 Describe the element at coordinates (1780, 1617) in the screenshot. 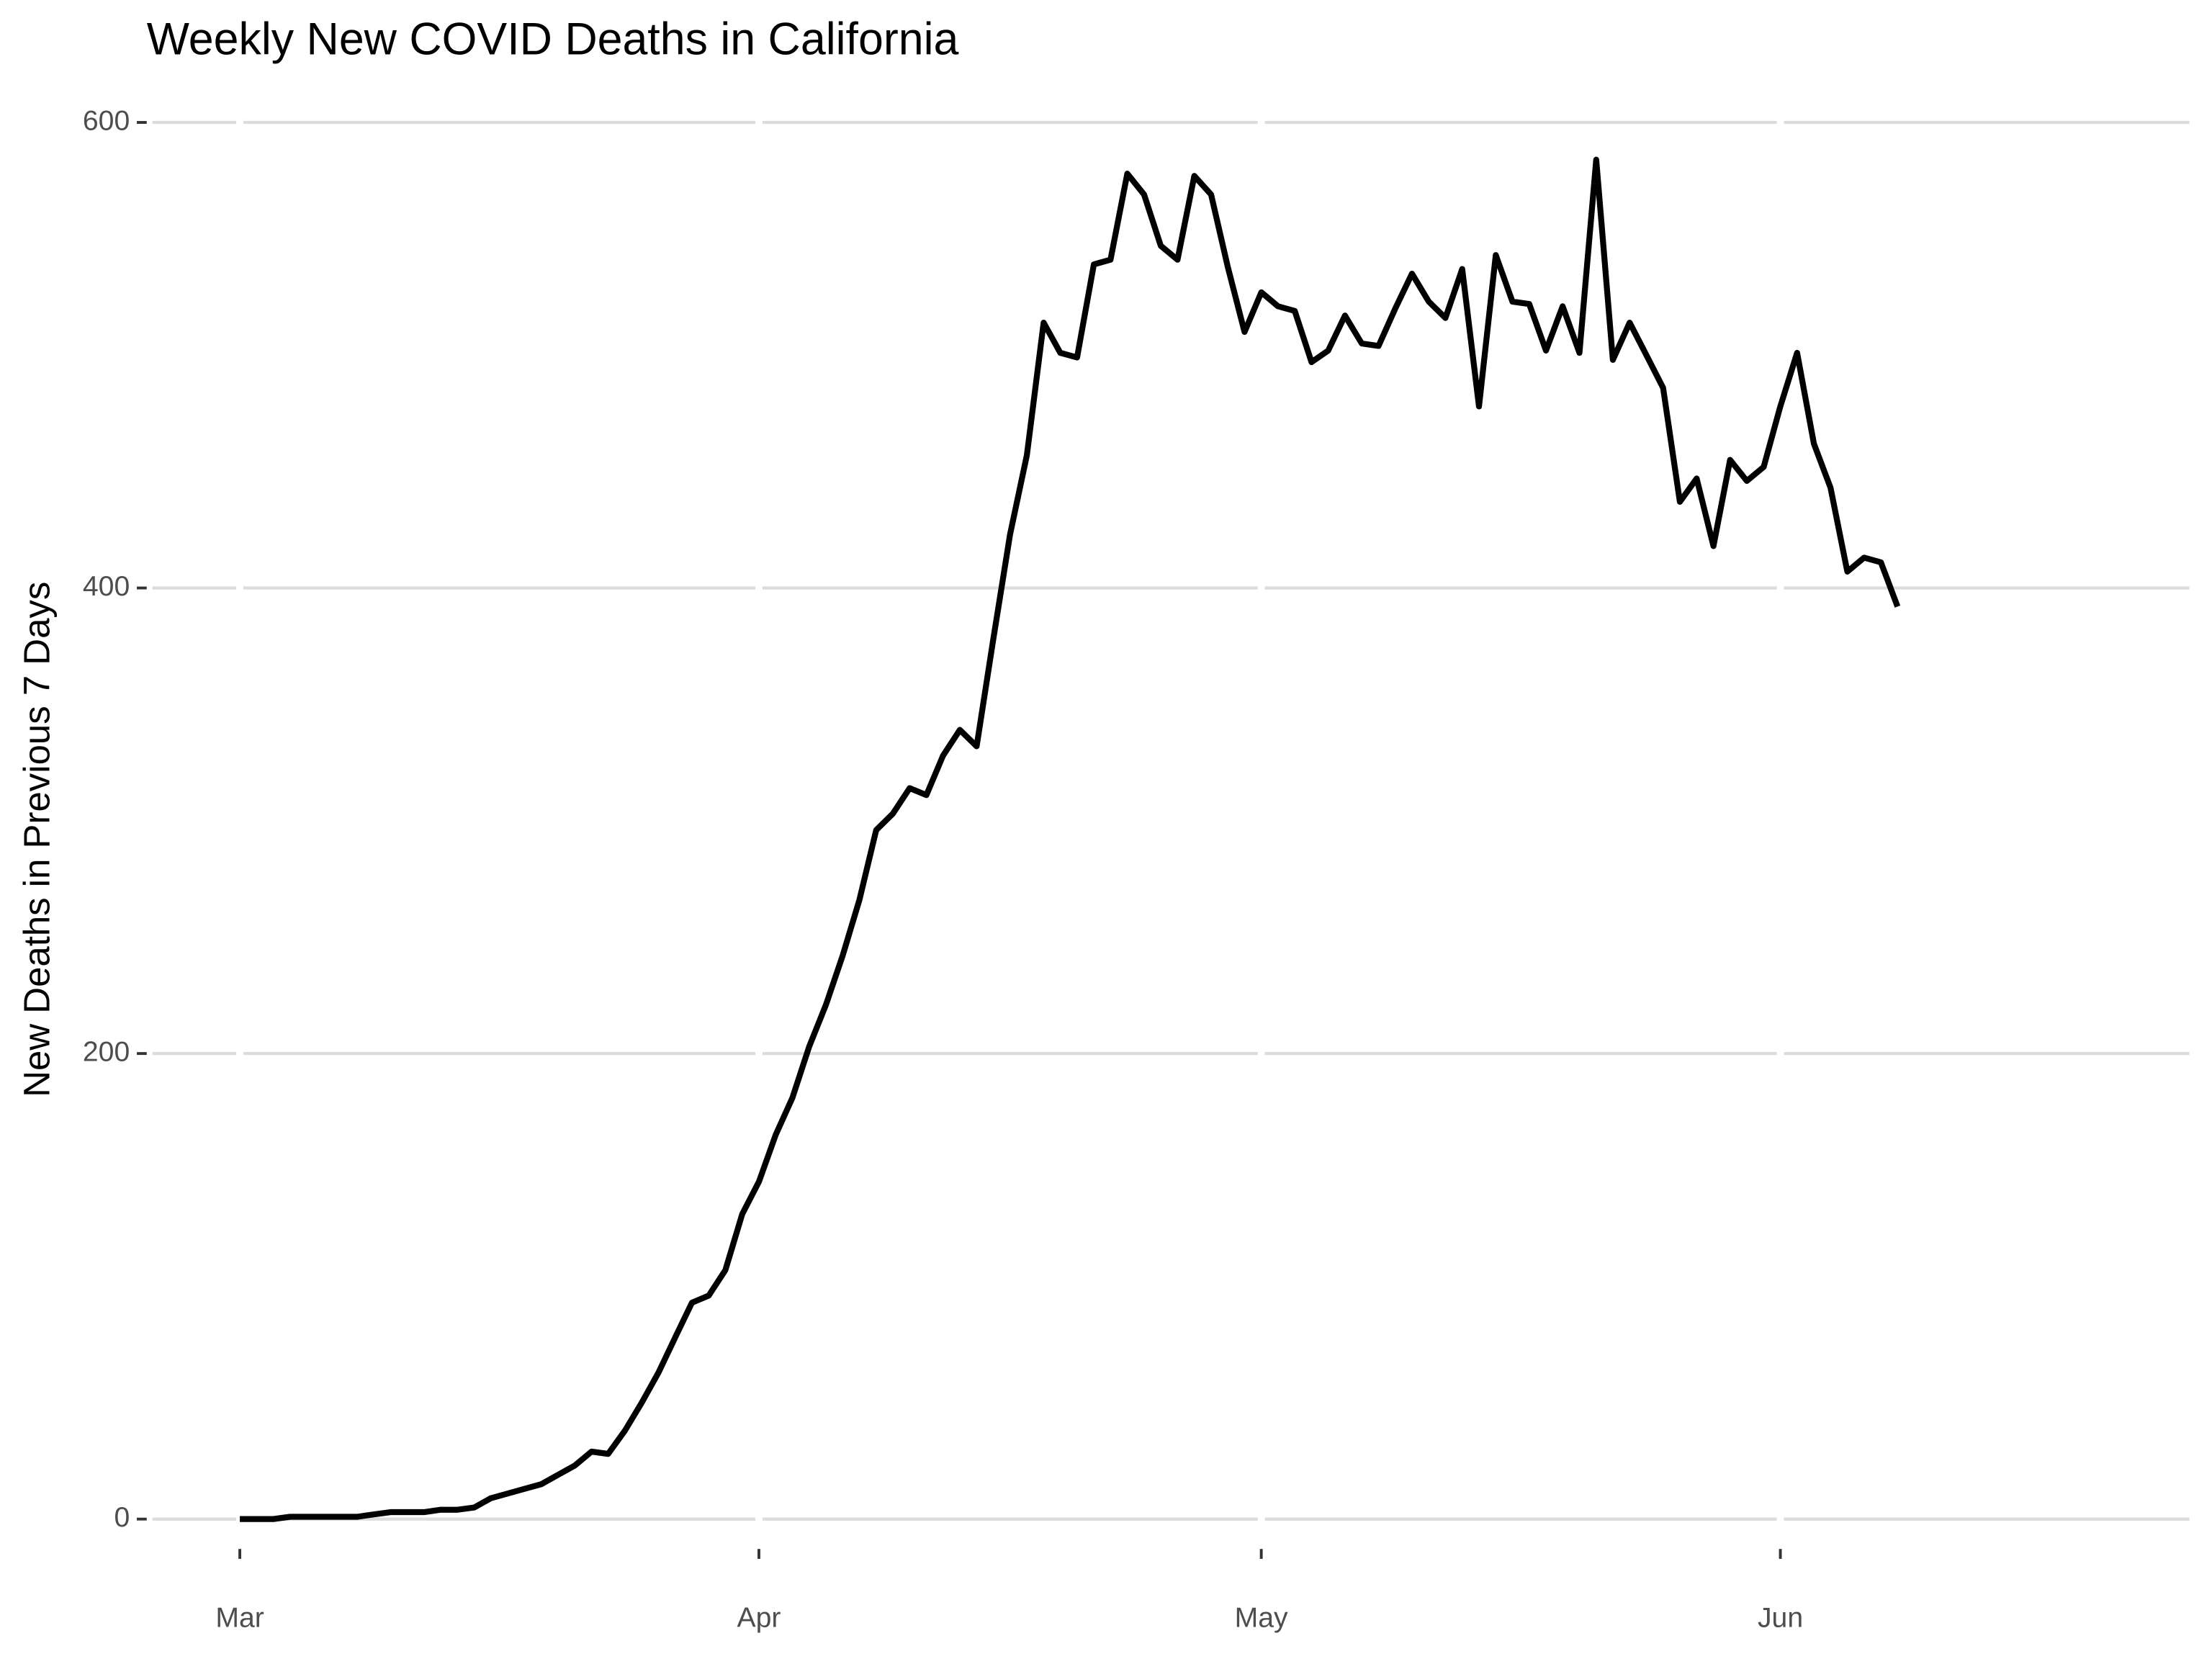

I see `x-tick-label: Jun` at that location.